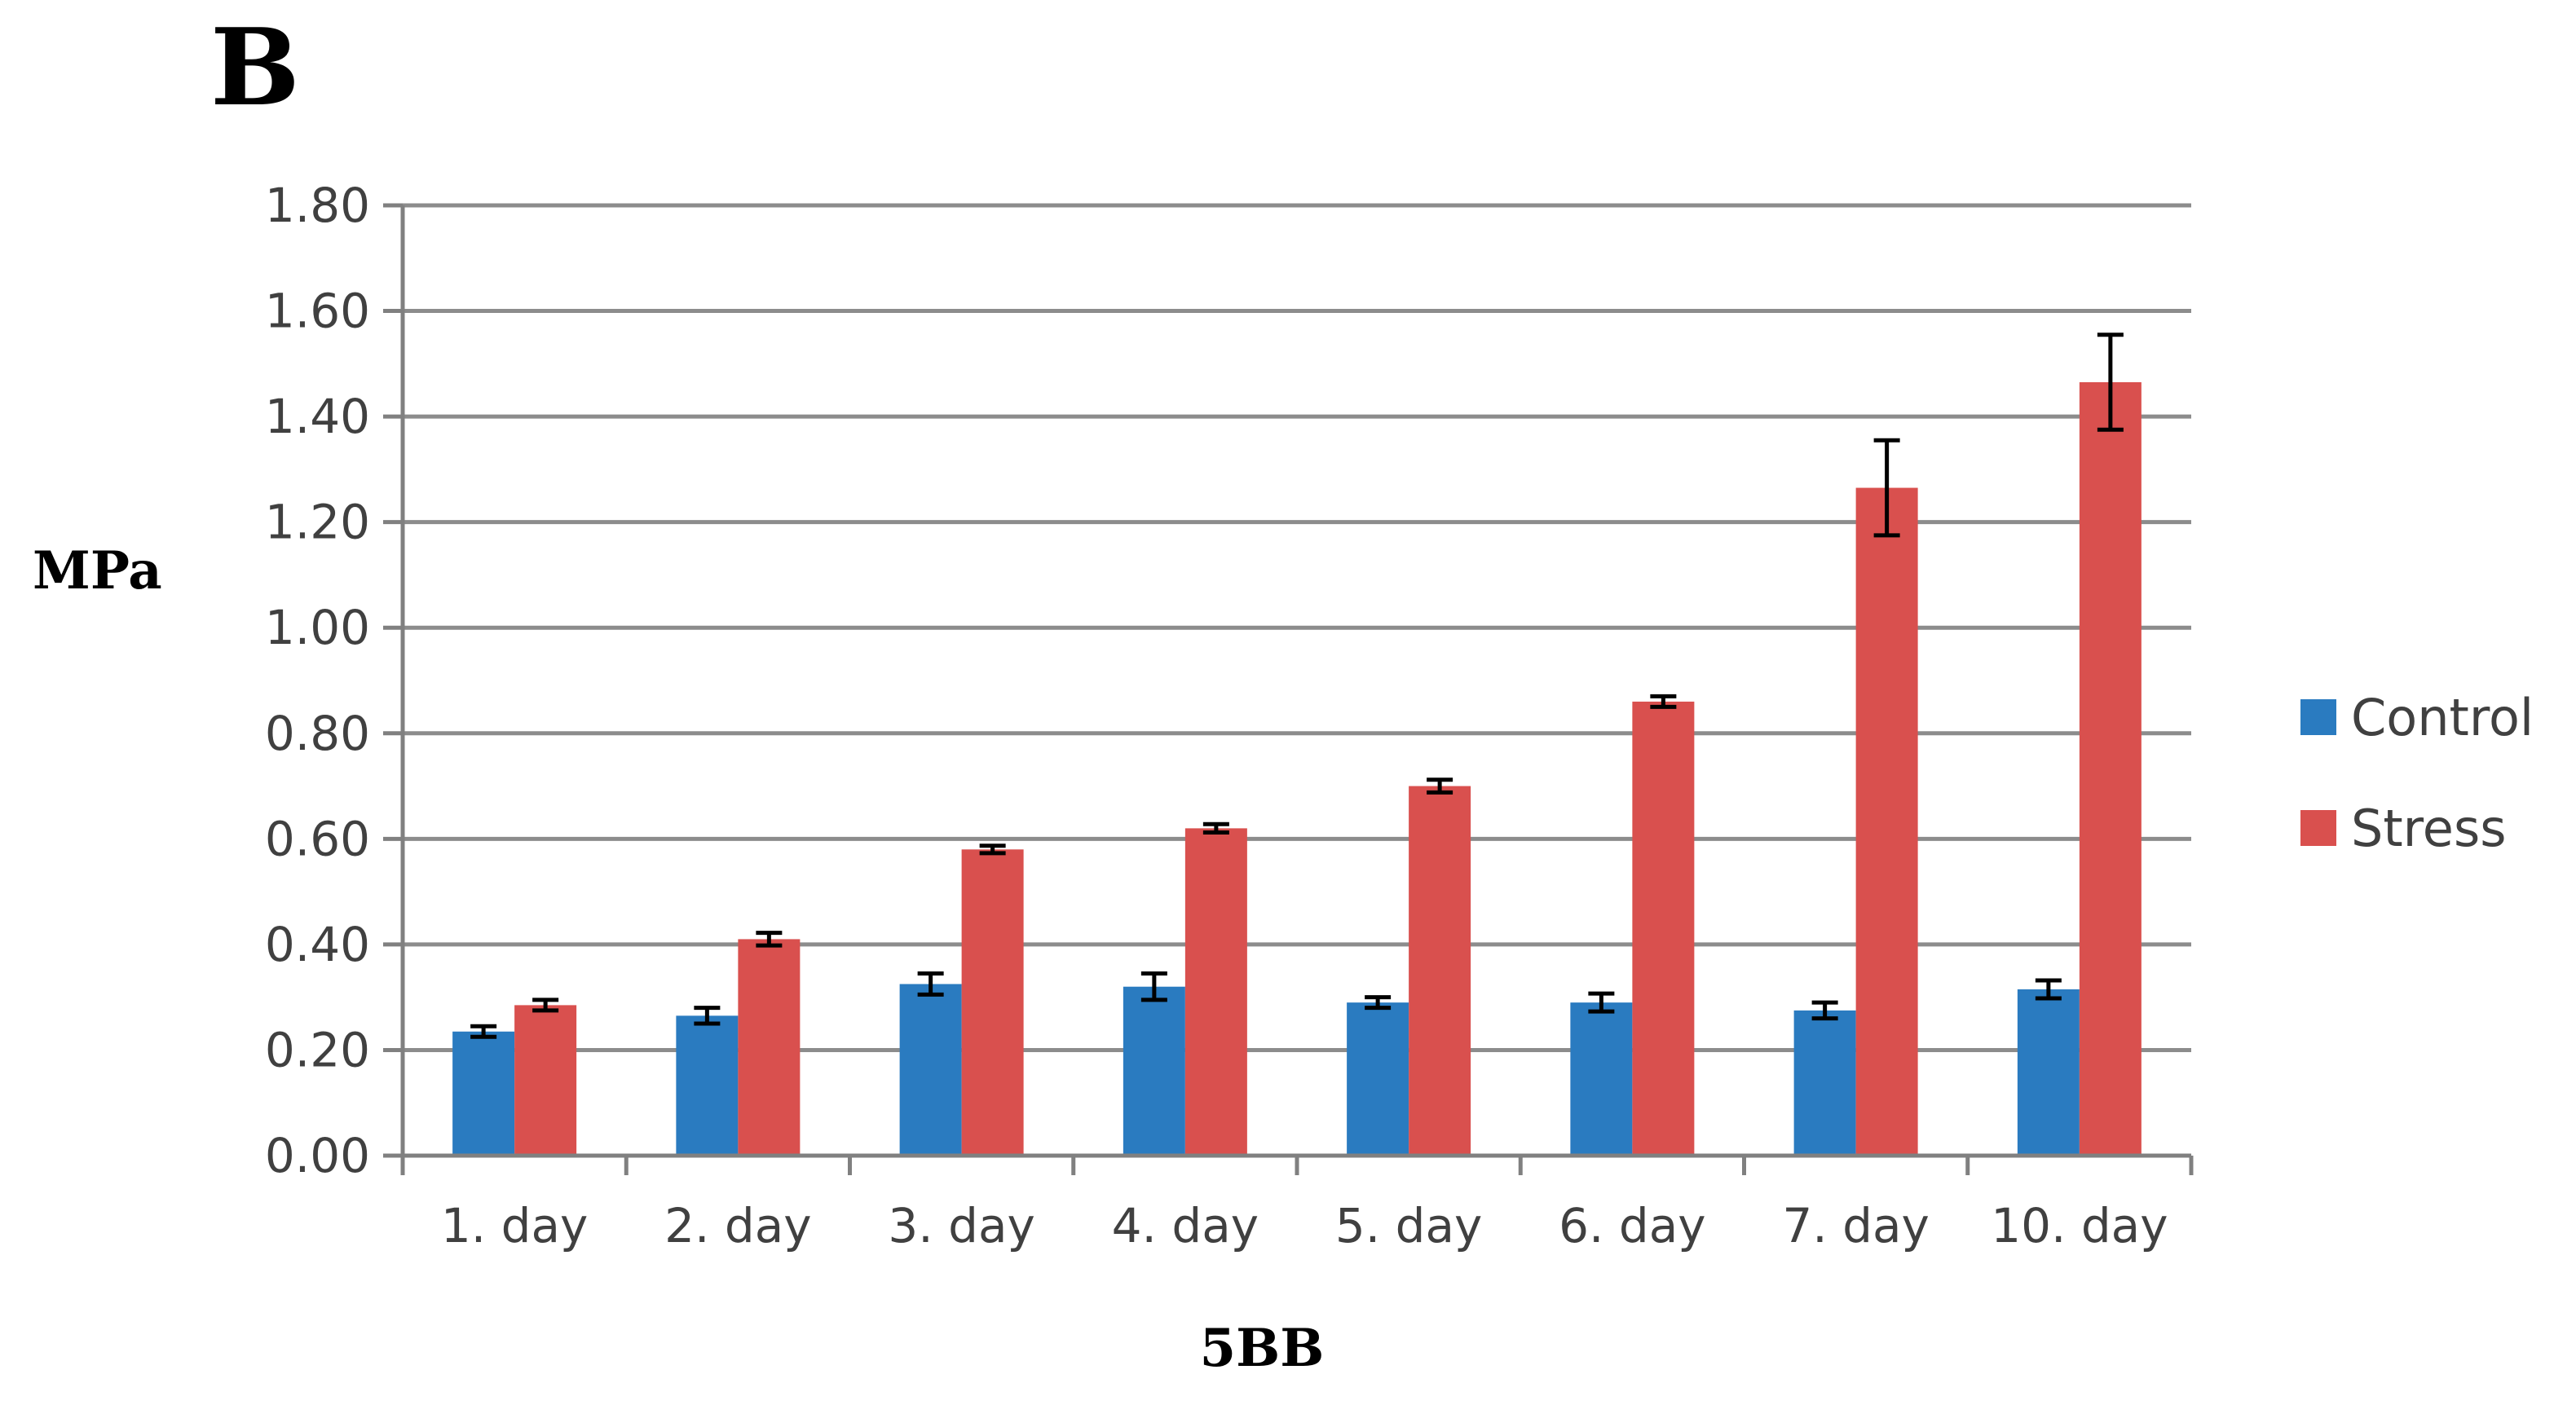 The width and height of the screenshot is (2576, 1405). What do you see at coordinates (317, 311) in the screenshot?
I see `y-tick-label: 1.60` at bounding box center [317, 311].